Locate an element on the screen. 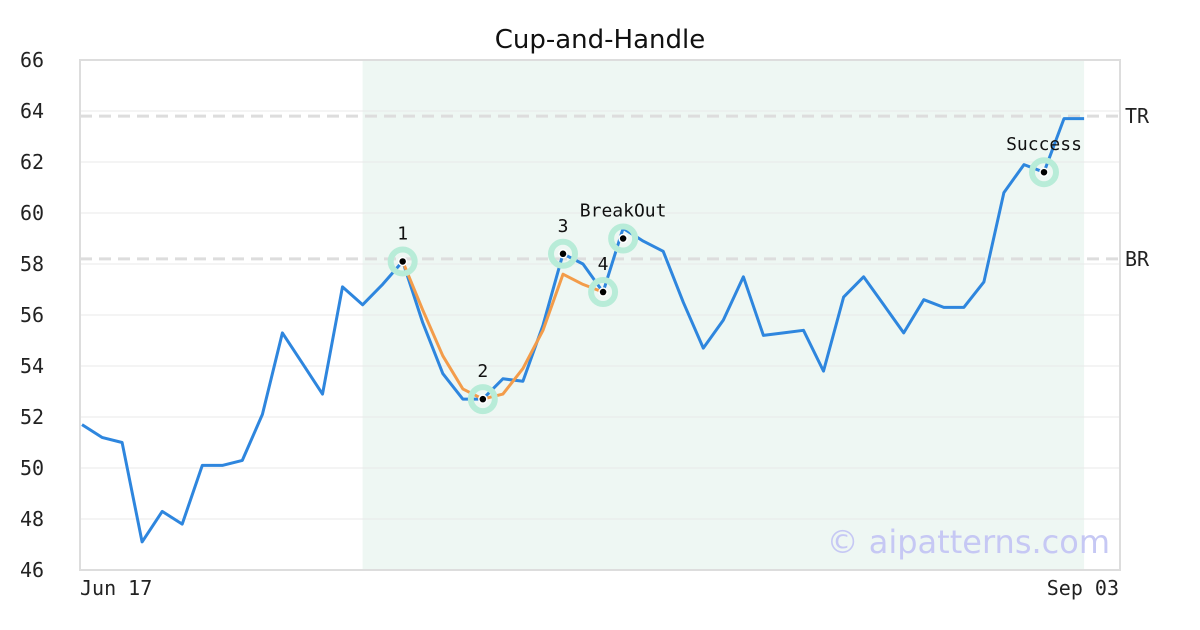  y-tick-label: 50 is located at coordinates (32, 468).